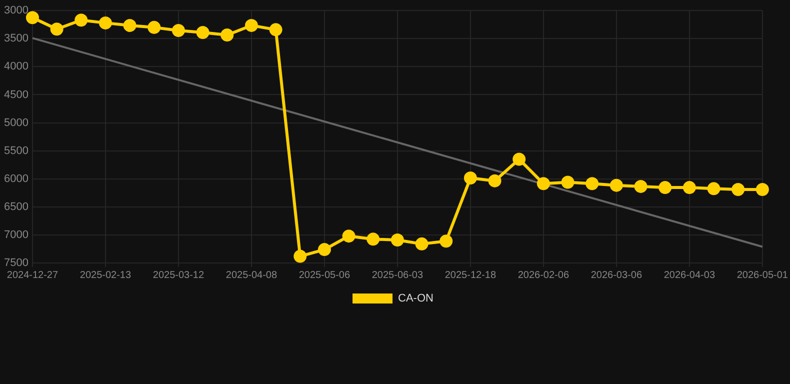 This screenshot has height=384, width=790. Describe the element at coordinates (16, 263) in the screenshot. I see `y-tick-label: 7500` at that location.